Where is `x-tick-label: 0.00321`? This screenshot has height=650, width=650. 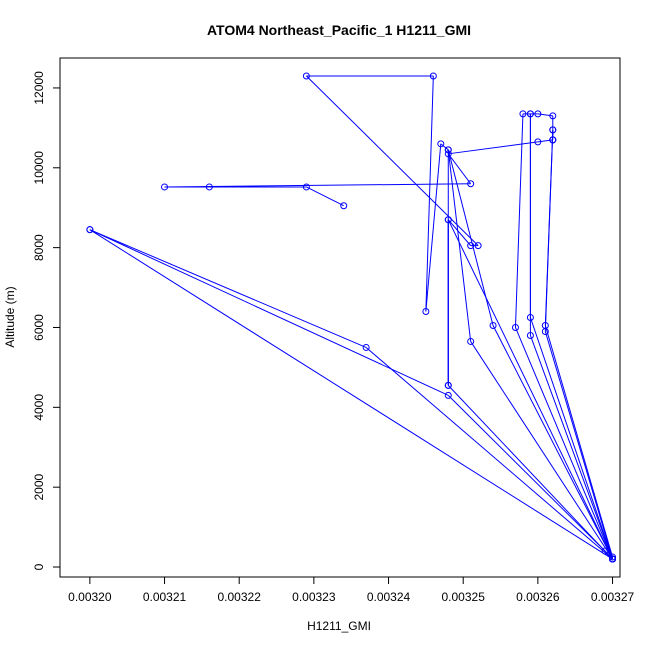
x-tick-label: 0.00321 is located at coordinates (165, 597).